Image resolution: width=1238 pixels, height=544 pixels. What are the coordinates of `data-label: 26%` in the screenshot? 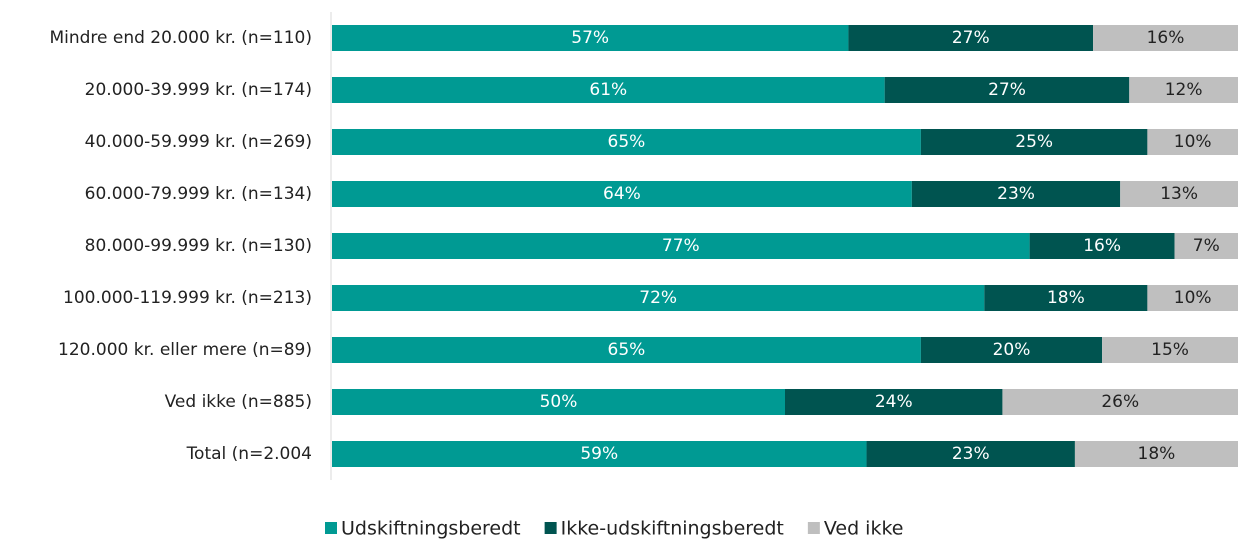 It's located at (1120, 402).